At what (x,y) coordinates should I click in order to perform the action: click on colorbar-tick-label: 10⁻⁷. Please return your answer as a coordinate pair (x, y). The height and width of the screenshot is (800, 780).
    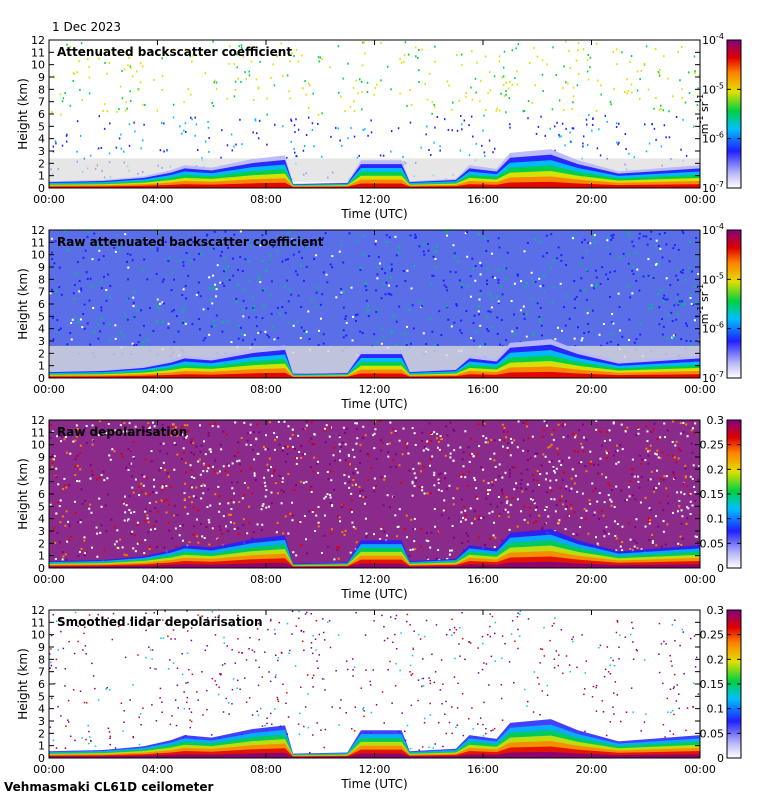
    Looking at the image, I should click on (713, 377).